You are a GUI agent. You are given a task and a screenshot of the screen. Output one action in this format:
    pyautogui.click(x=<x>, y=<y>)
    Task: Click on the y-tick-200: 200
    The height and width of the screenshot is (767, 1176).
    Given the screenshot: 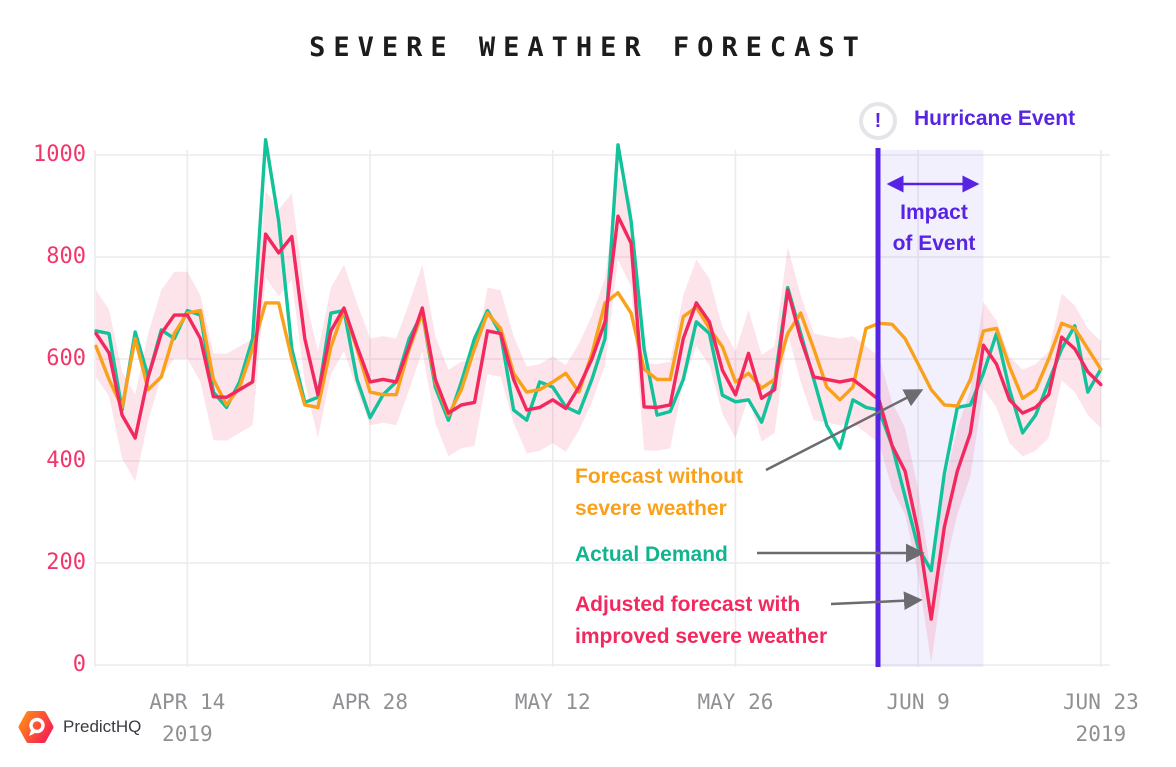 What is the action you would take?
    pyautogui.click(x=66, y=562)
    